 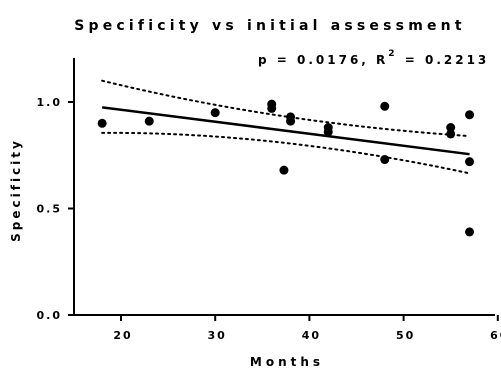 What do you see at coordinates (50, 315) in the screenshot?
I see `y-tick-label: 0.0` at bounding box center [50, 315].